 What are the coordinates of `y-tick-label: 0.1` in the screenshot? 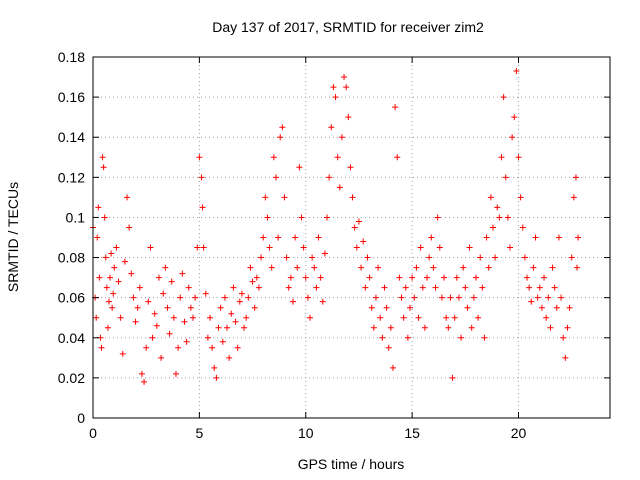 It's located at (76, 217).